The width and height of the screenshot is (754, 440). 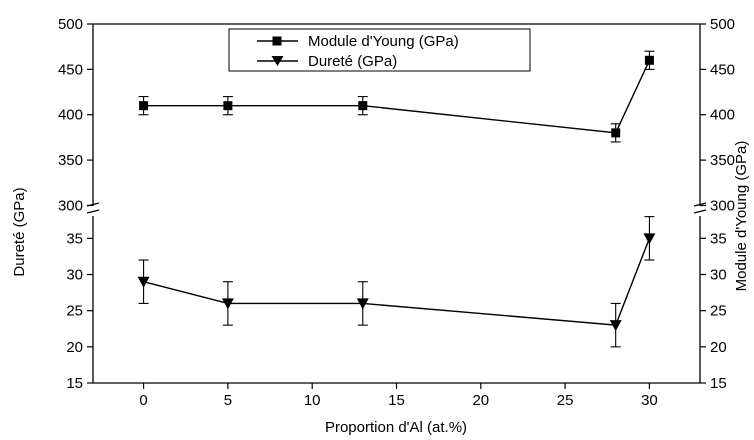 I want to click on y-axis-label-left: Dureté (GPa), so click(x=19, y=231).